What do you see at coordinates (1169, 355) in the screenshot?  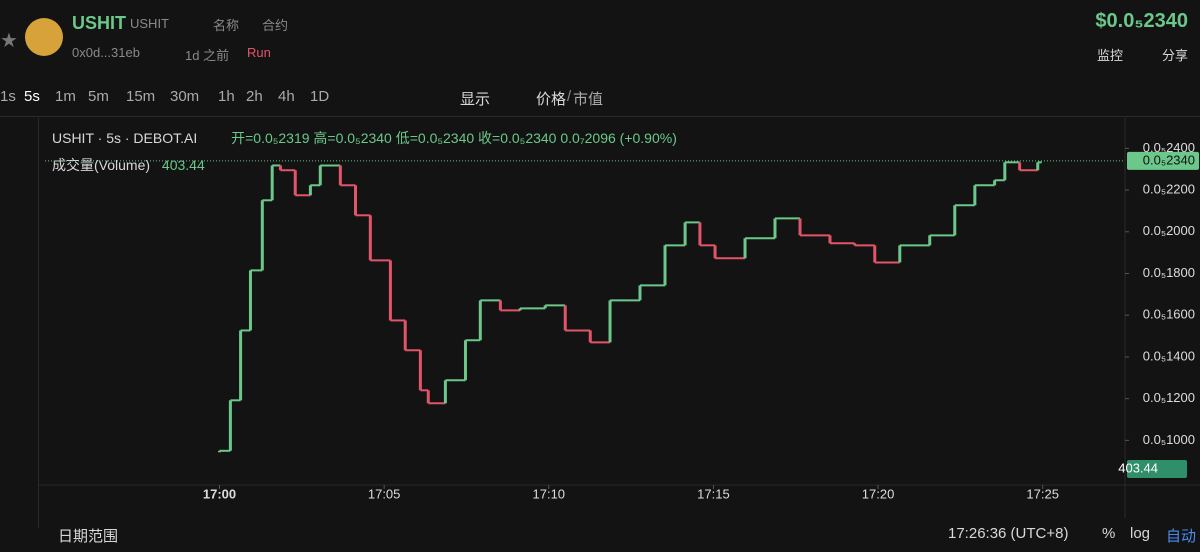 I see `y-tick-label: 0.0₅1400` at bounding box center [1169, 355].